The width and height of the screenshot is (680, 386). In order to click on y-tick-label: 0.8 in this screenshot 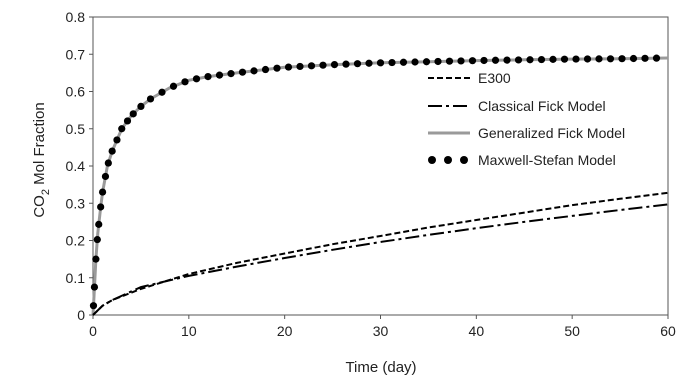, I will do `click(76, 17)`.